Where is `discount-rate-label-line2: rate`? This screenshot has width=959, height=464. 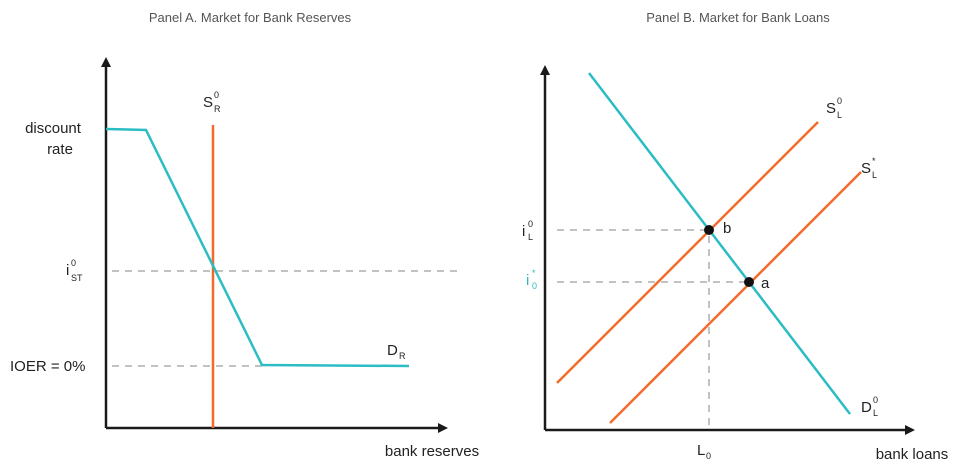 discount-rate-label-line2: rate is located at coordinates (60, 149).